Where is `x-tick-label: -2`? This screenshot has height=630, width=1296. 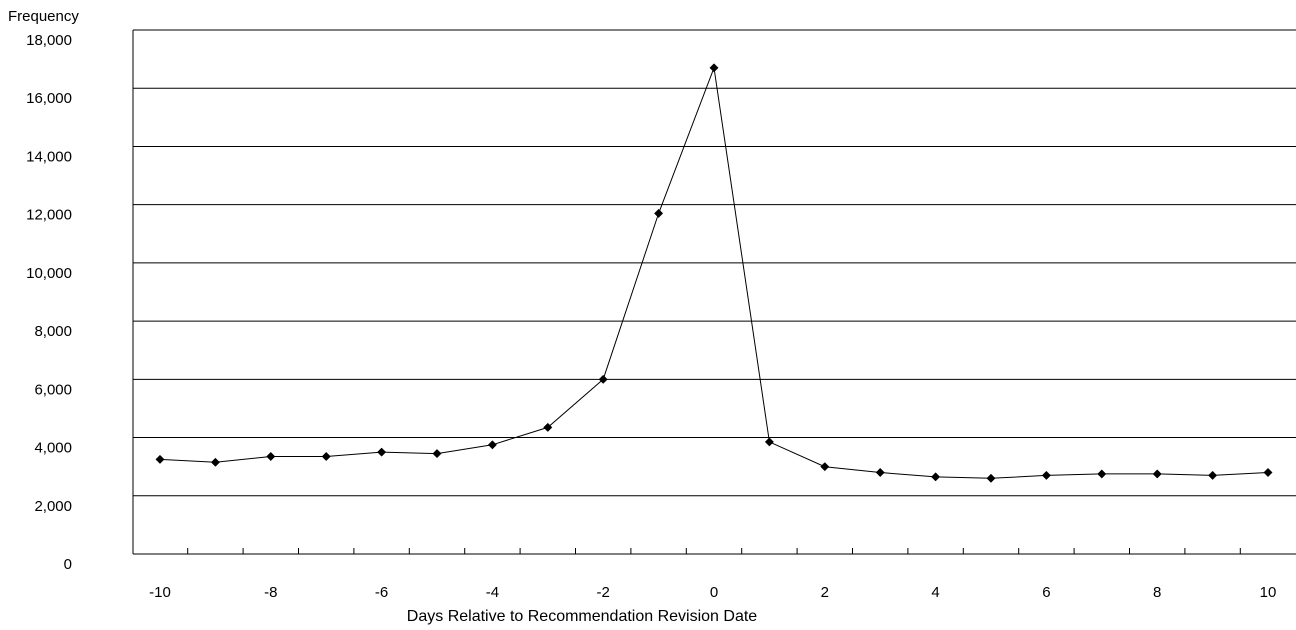 x-tick-label: -2 is located at coordinates (603, 592).